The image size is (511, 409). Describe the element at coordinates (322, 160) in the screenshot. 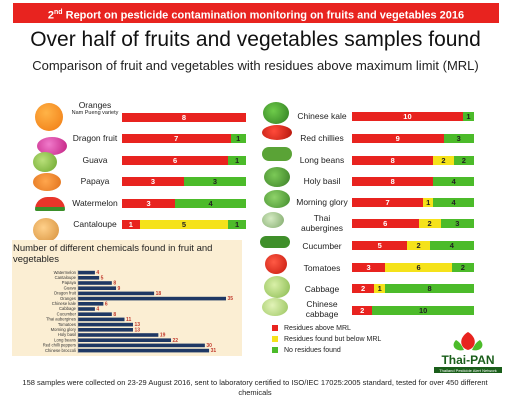

I see `label-long-beans: Long beans` at that location.